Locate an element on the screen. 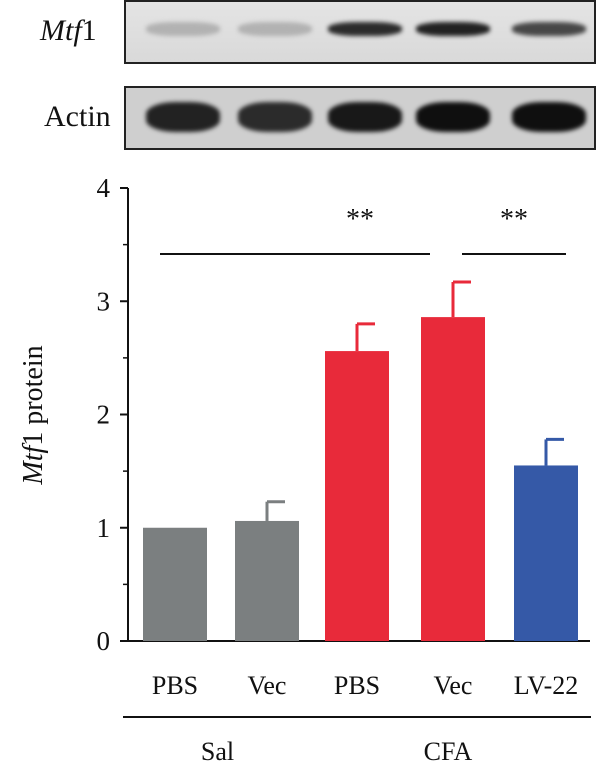 The image size is (600, 773). x-category-label: LV-22 is located at coordinates (546, 685).